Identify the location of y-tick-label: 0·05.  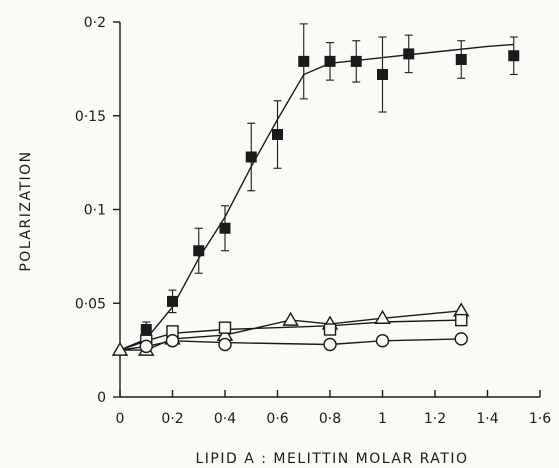
(90, 304).